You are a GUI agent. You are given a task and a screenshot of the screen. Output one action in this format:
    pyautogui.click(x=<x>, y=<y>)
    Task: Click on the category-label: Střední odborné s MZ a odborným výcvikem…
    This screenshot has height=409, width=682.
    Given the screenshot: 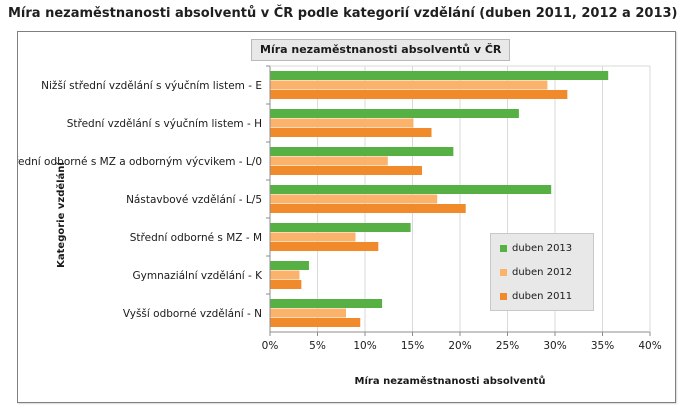 What is the action you would take?
    pyautogui.click(x=140, y=162)
    